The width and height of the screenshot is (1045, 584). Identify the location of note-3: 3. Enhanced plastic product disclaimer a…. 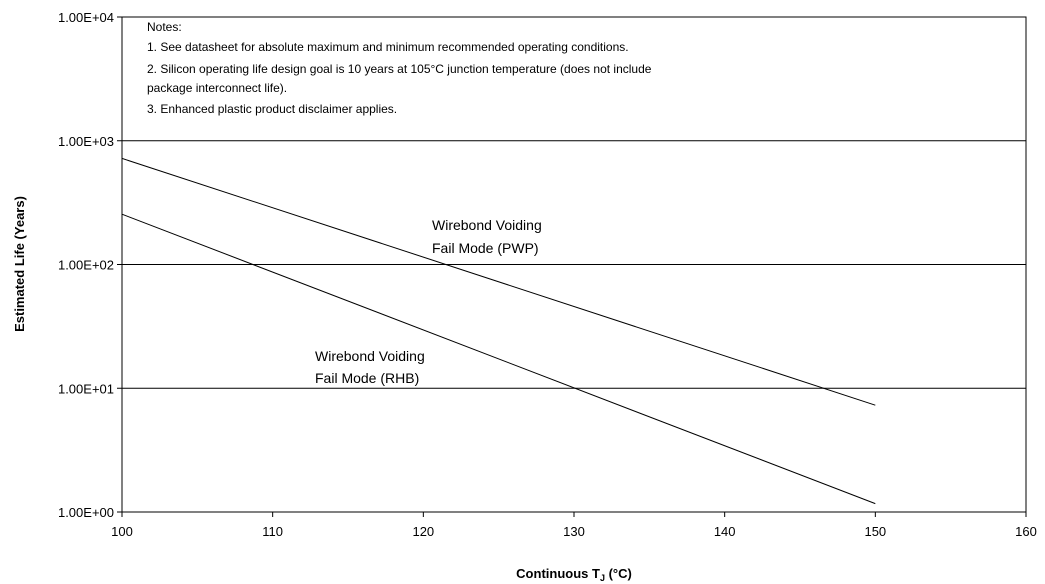
(272, 109).